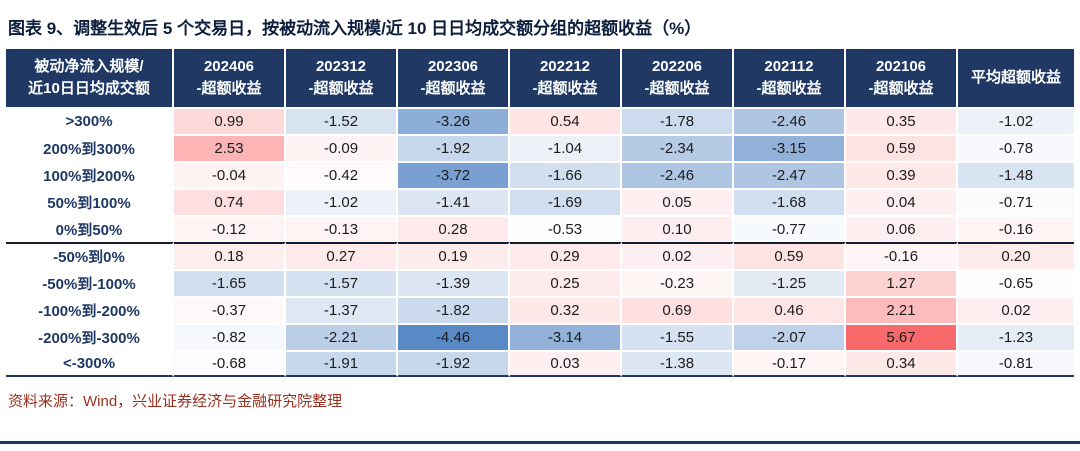  Describe the element at coordinates (230, 174) in the screenshot. I see `table-cell: -0.04` at that location.